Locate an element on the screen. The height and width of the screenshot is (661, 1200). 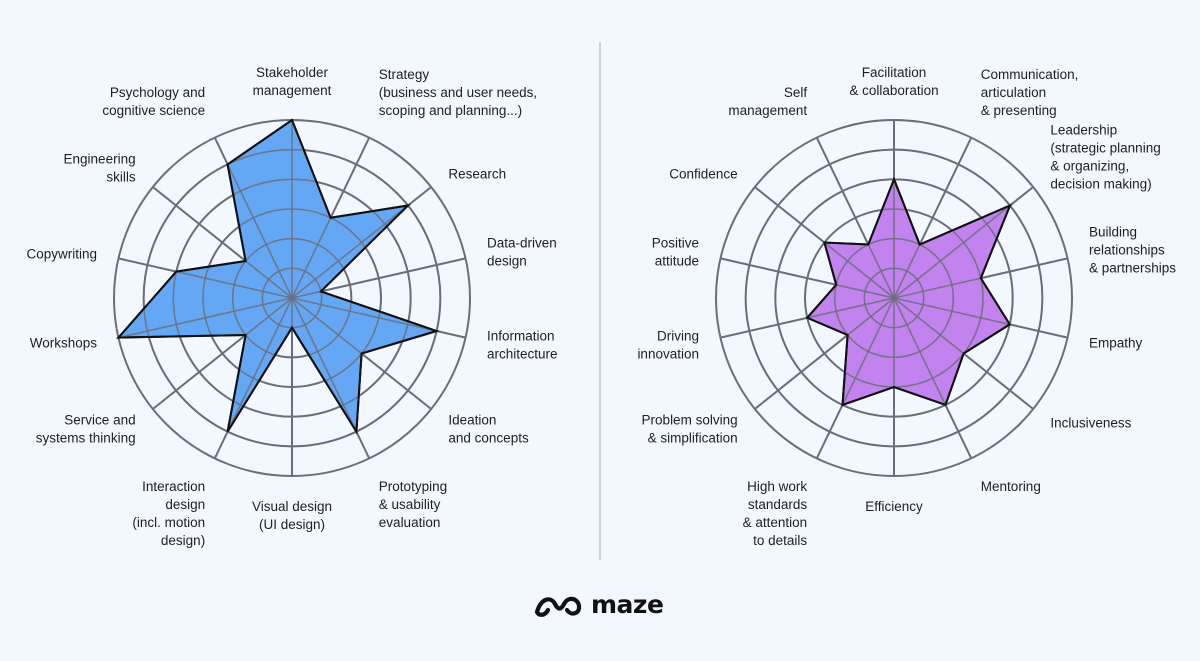
axis-label-line: (strategic planning is located at coordinates (1105, 148).